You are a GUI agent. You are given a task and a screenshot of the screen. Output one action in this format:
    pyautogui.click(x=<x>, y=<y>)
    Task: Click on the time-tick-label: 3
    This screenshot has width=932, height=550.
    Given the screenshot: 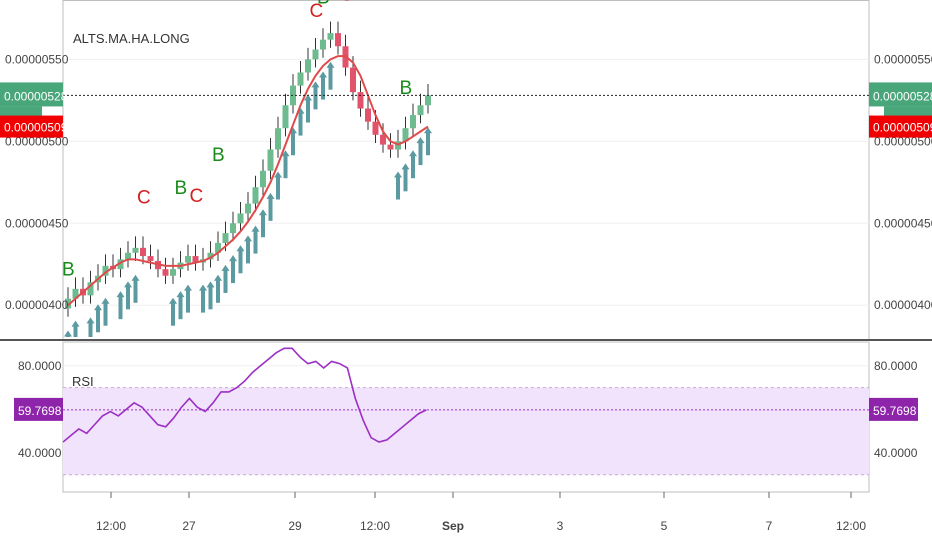 What is the action you would take?
    pyautogui.click(x=560, y=526)
    